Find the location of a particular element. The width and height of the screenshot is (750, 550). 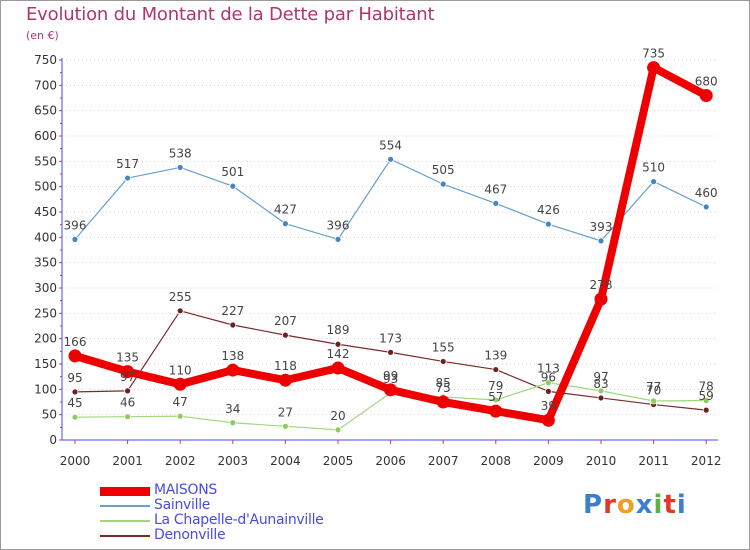

data-label: 207 is located at coordinates (285, 321).